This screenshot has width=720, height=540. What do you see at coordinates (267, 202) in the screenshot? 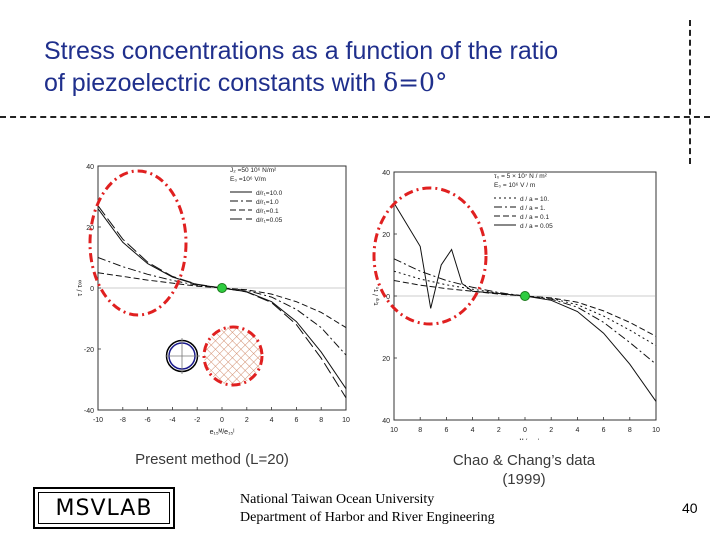
I see `legend-entry: d/r₁=1.0` at bounding box center [267, 202].